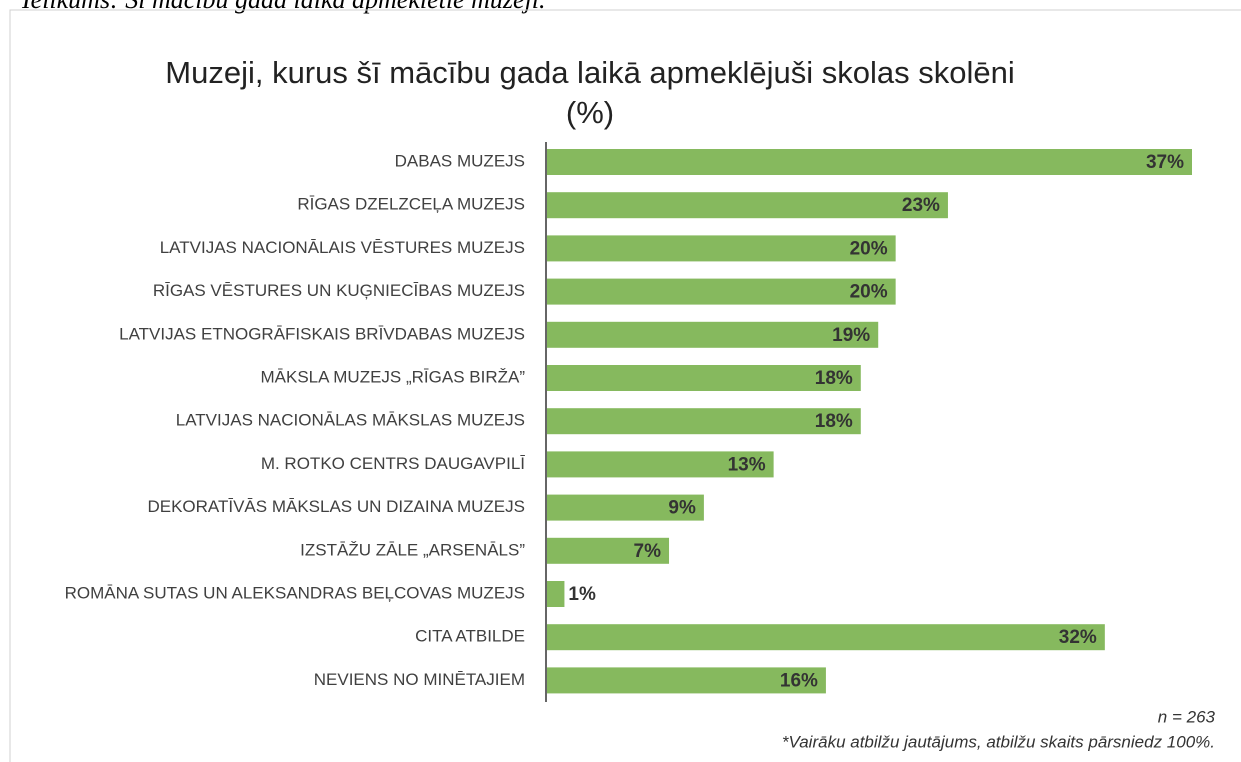 The width and height of the screenshot is (1241, 762). What do you see at coordinates (393, 376) in the screenshot?
I see `category-label: MĀKSLA MUZEJS „RĪGAS BIRŽA”` at bounding box center [393, 376].